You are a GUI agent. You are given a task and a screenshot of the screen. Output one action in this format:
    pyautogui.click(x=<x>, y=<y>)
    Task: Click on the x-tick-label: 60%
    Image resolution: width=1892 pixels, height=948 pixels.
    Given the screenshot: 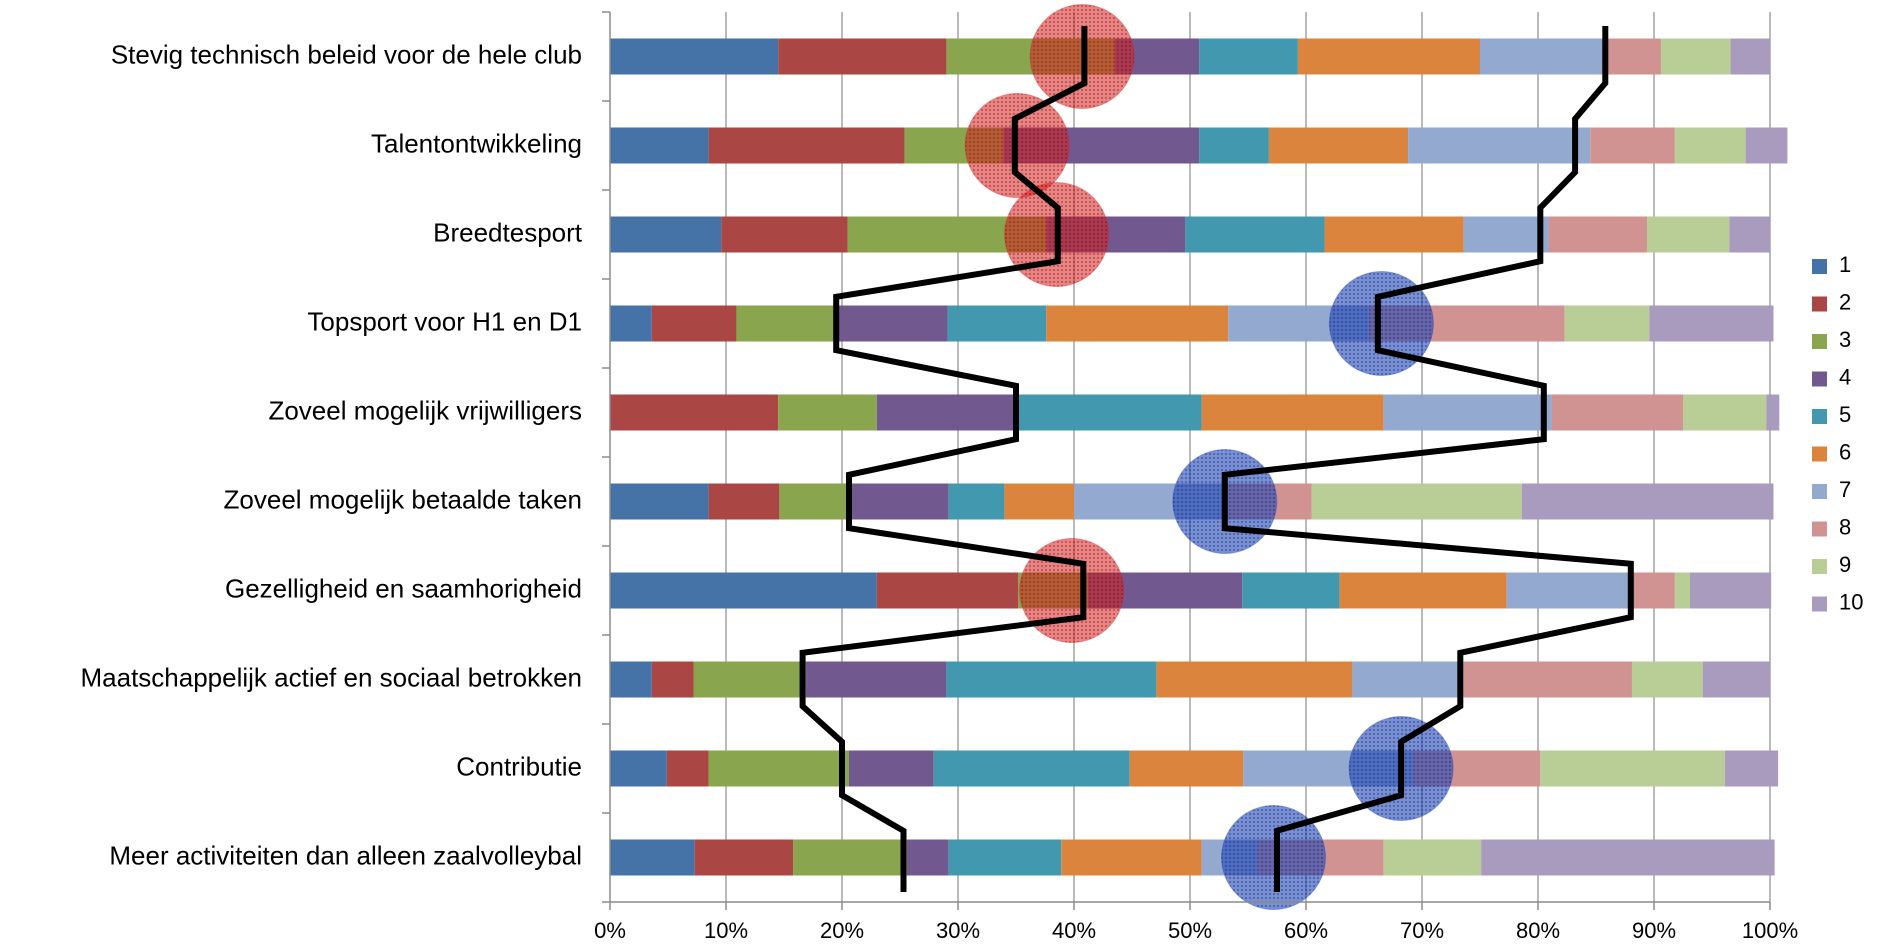 What is the action you would take?
    pyautogui.click(x=1306, y=930)
    